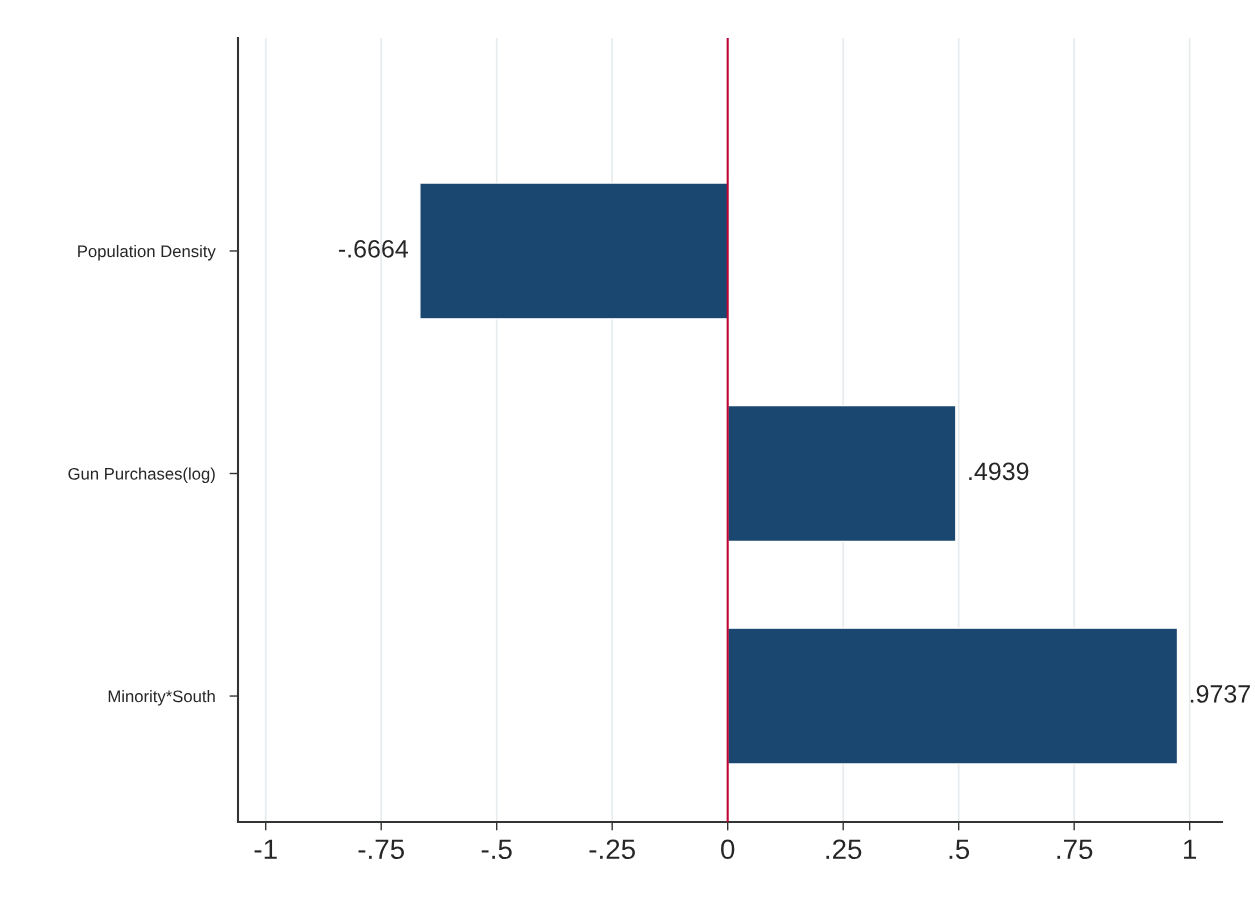 This screenshot has width=1255, height=909. I want to click on x-tick-label: .5, so click(959, 849).